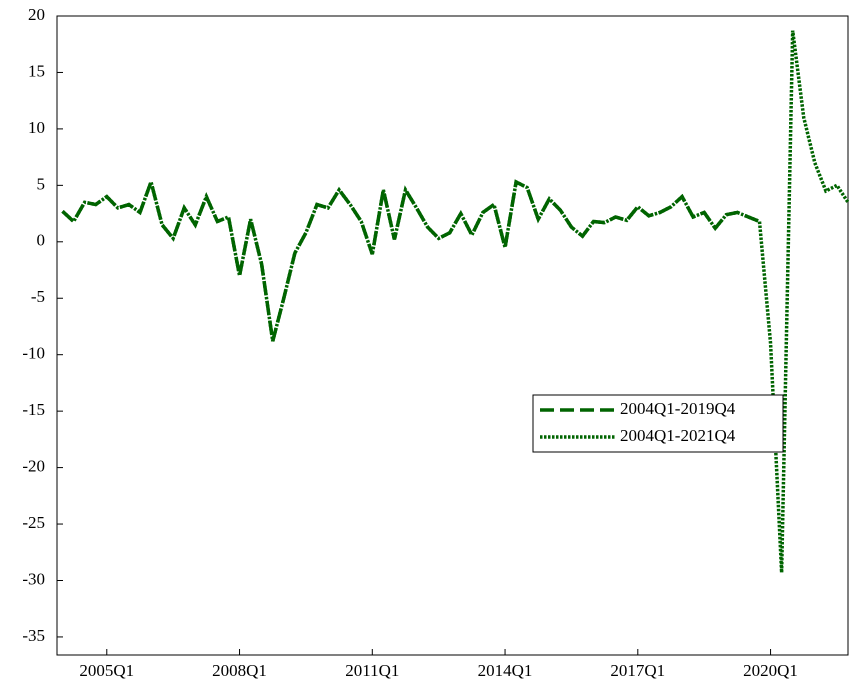 This screenshot has width=849, height=687. I want to click on y-tick-label: 5, so click(41, 183).